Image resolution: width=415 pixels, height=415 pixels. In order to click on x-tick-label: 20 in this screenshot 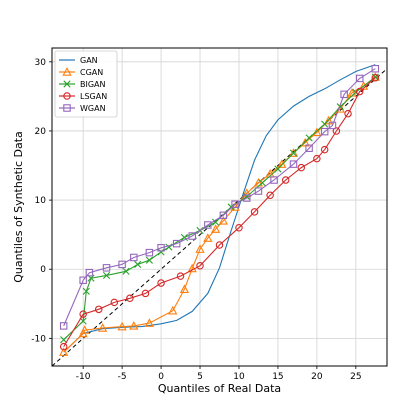, I will do `click(317, 377)`.